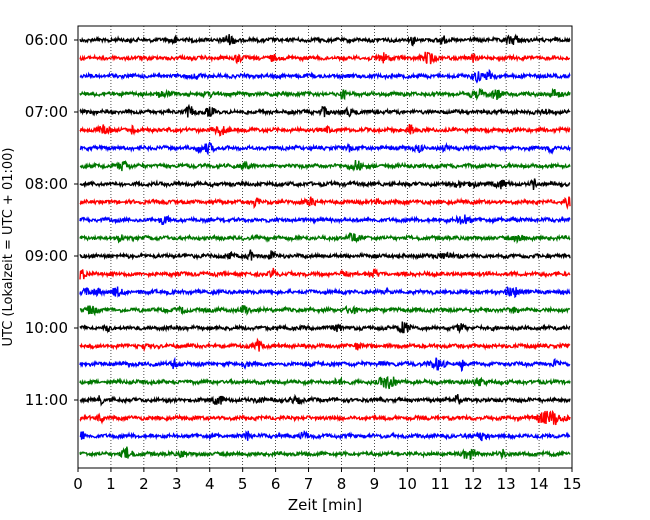 This screenshot has height=520, width=650. I want to click on y-tick-label: 07:00, so click(46, 112).